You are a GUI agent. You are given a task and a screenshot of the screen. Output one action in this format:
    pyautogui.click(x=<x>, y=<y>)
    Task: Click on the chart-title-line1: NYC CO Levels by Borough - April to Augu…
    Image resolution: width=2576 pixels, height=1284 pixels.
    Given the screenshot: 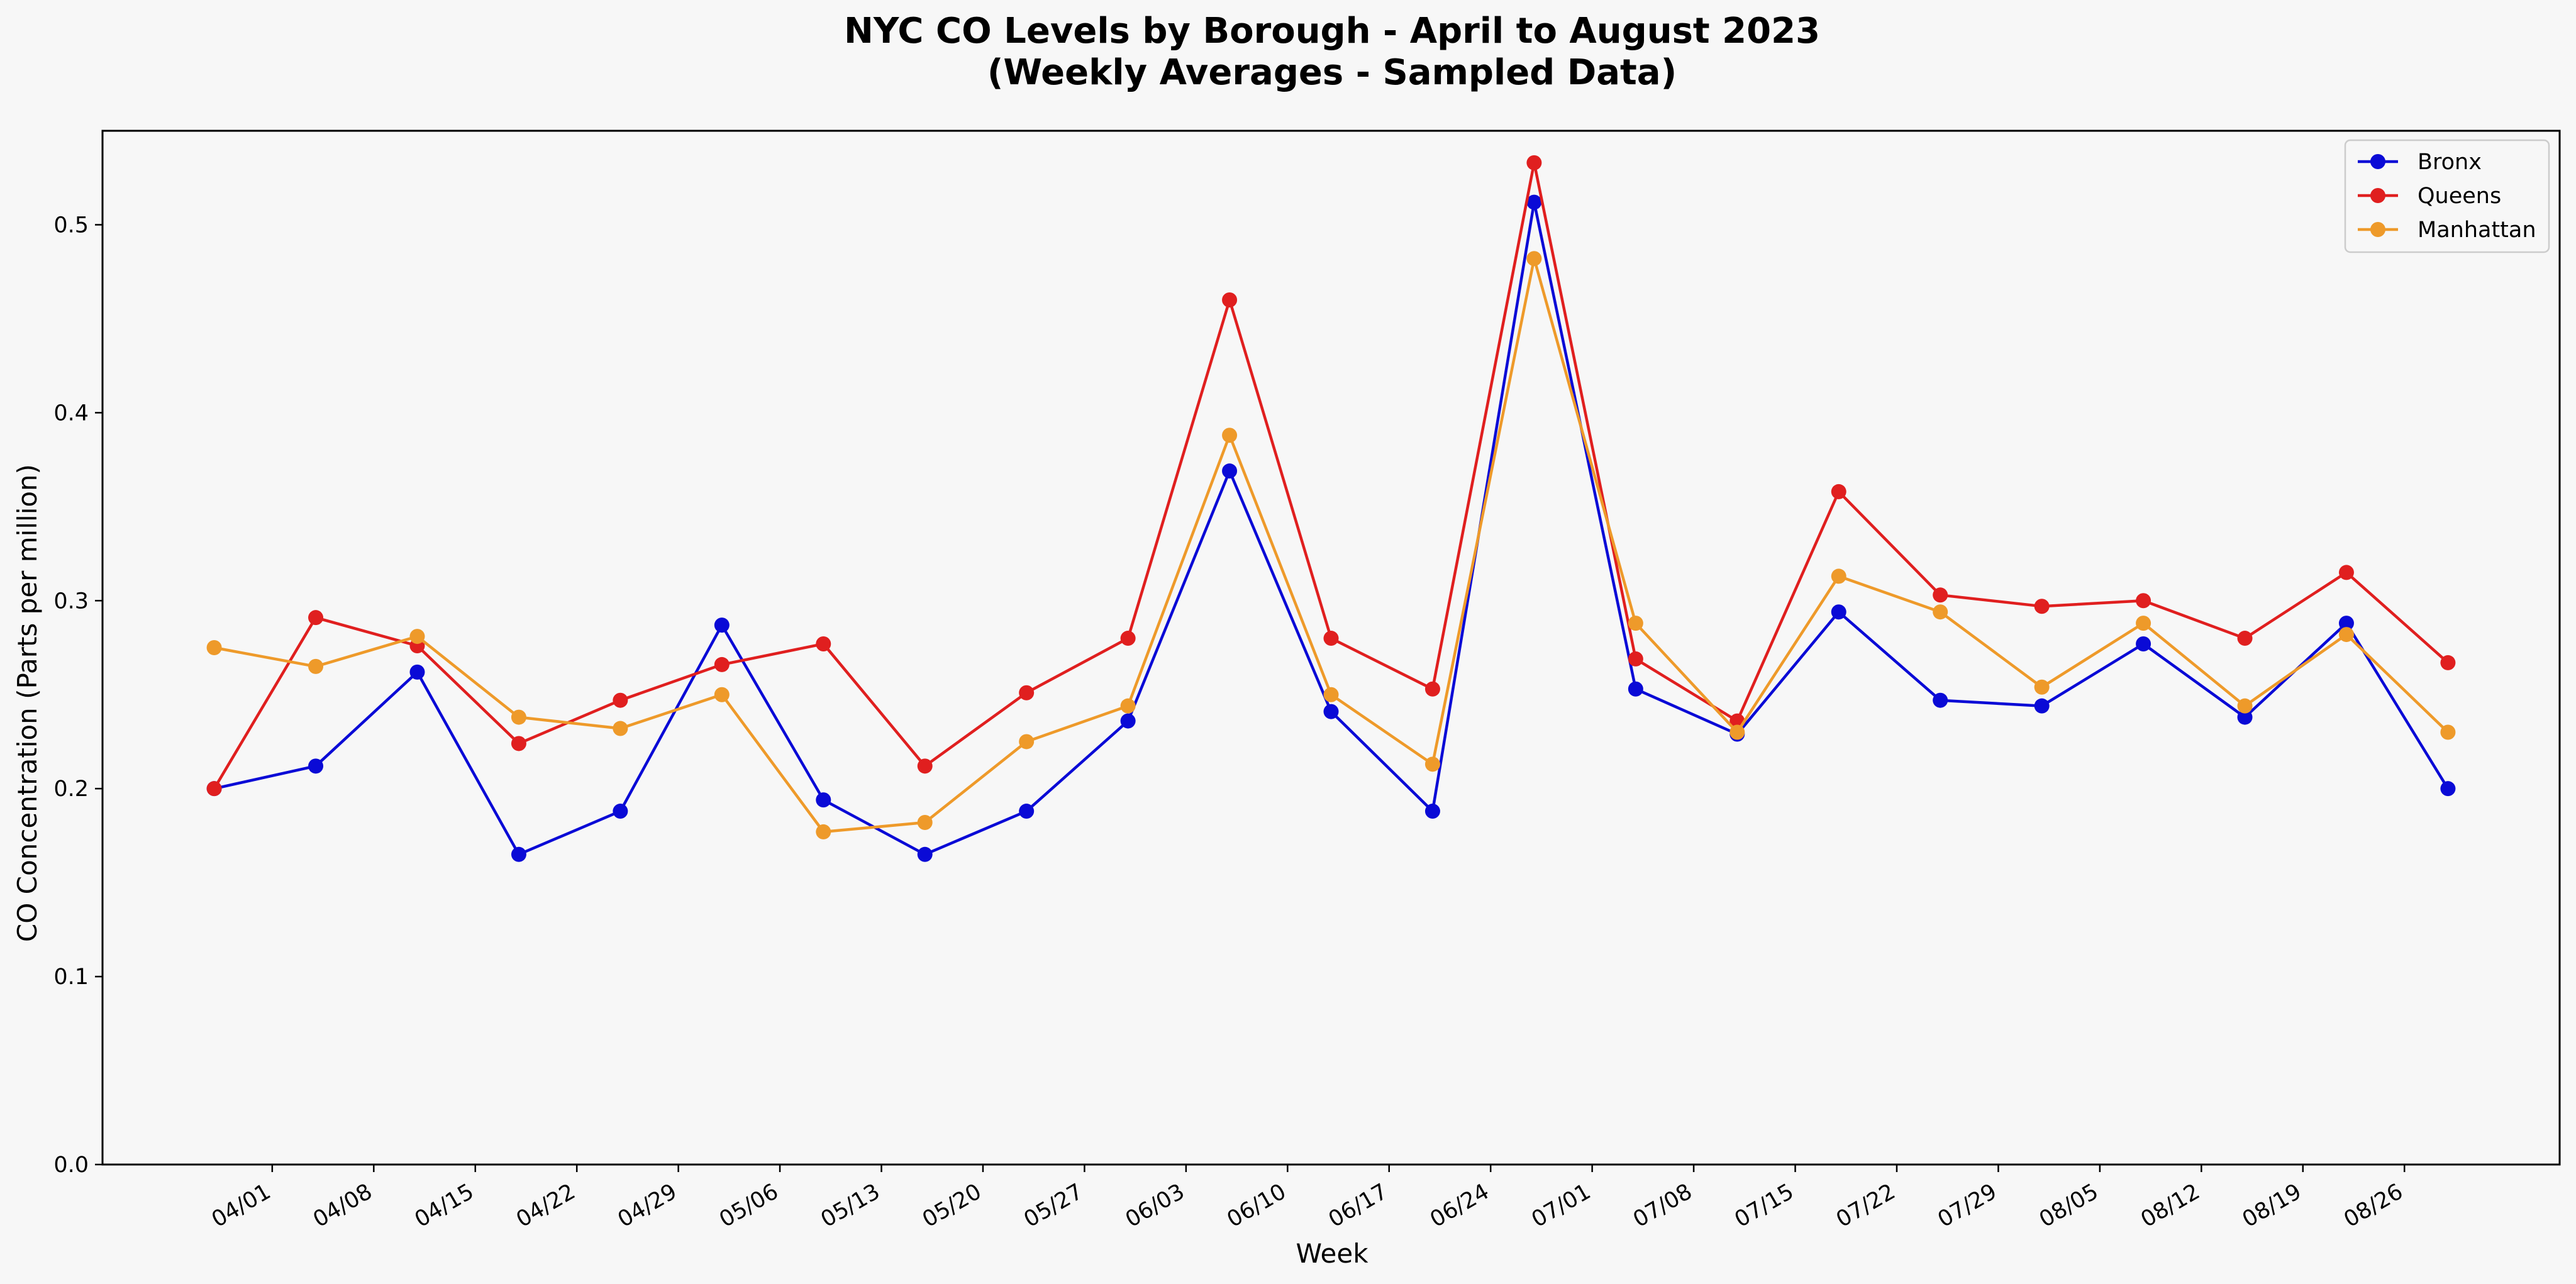 What is the action you would take?
    pyautogui.click(x=1332, y=31)
    